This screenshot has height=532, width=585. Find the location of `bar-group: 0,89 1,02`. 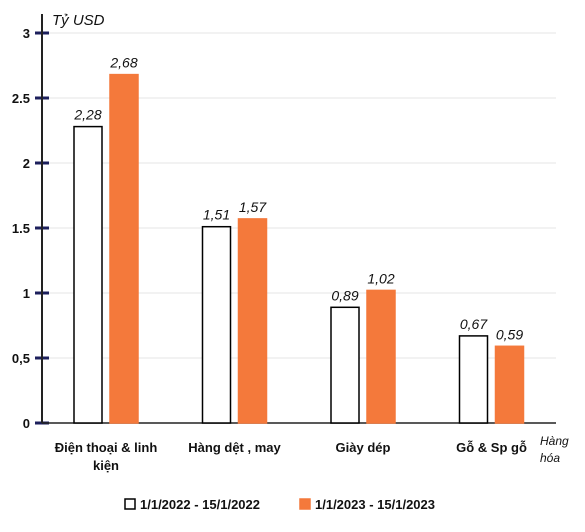

bar-group: 0,89 1,02 is located at coordinates (363, 347).